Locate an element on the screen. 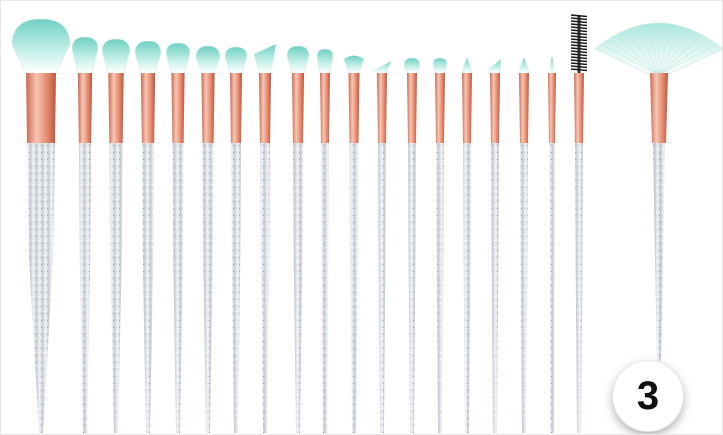 The height and width of the screenshot is (435, 723). fan-ferrule is located at coordinates (659, 108).